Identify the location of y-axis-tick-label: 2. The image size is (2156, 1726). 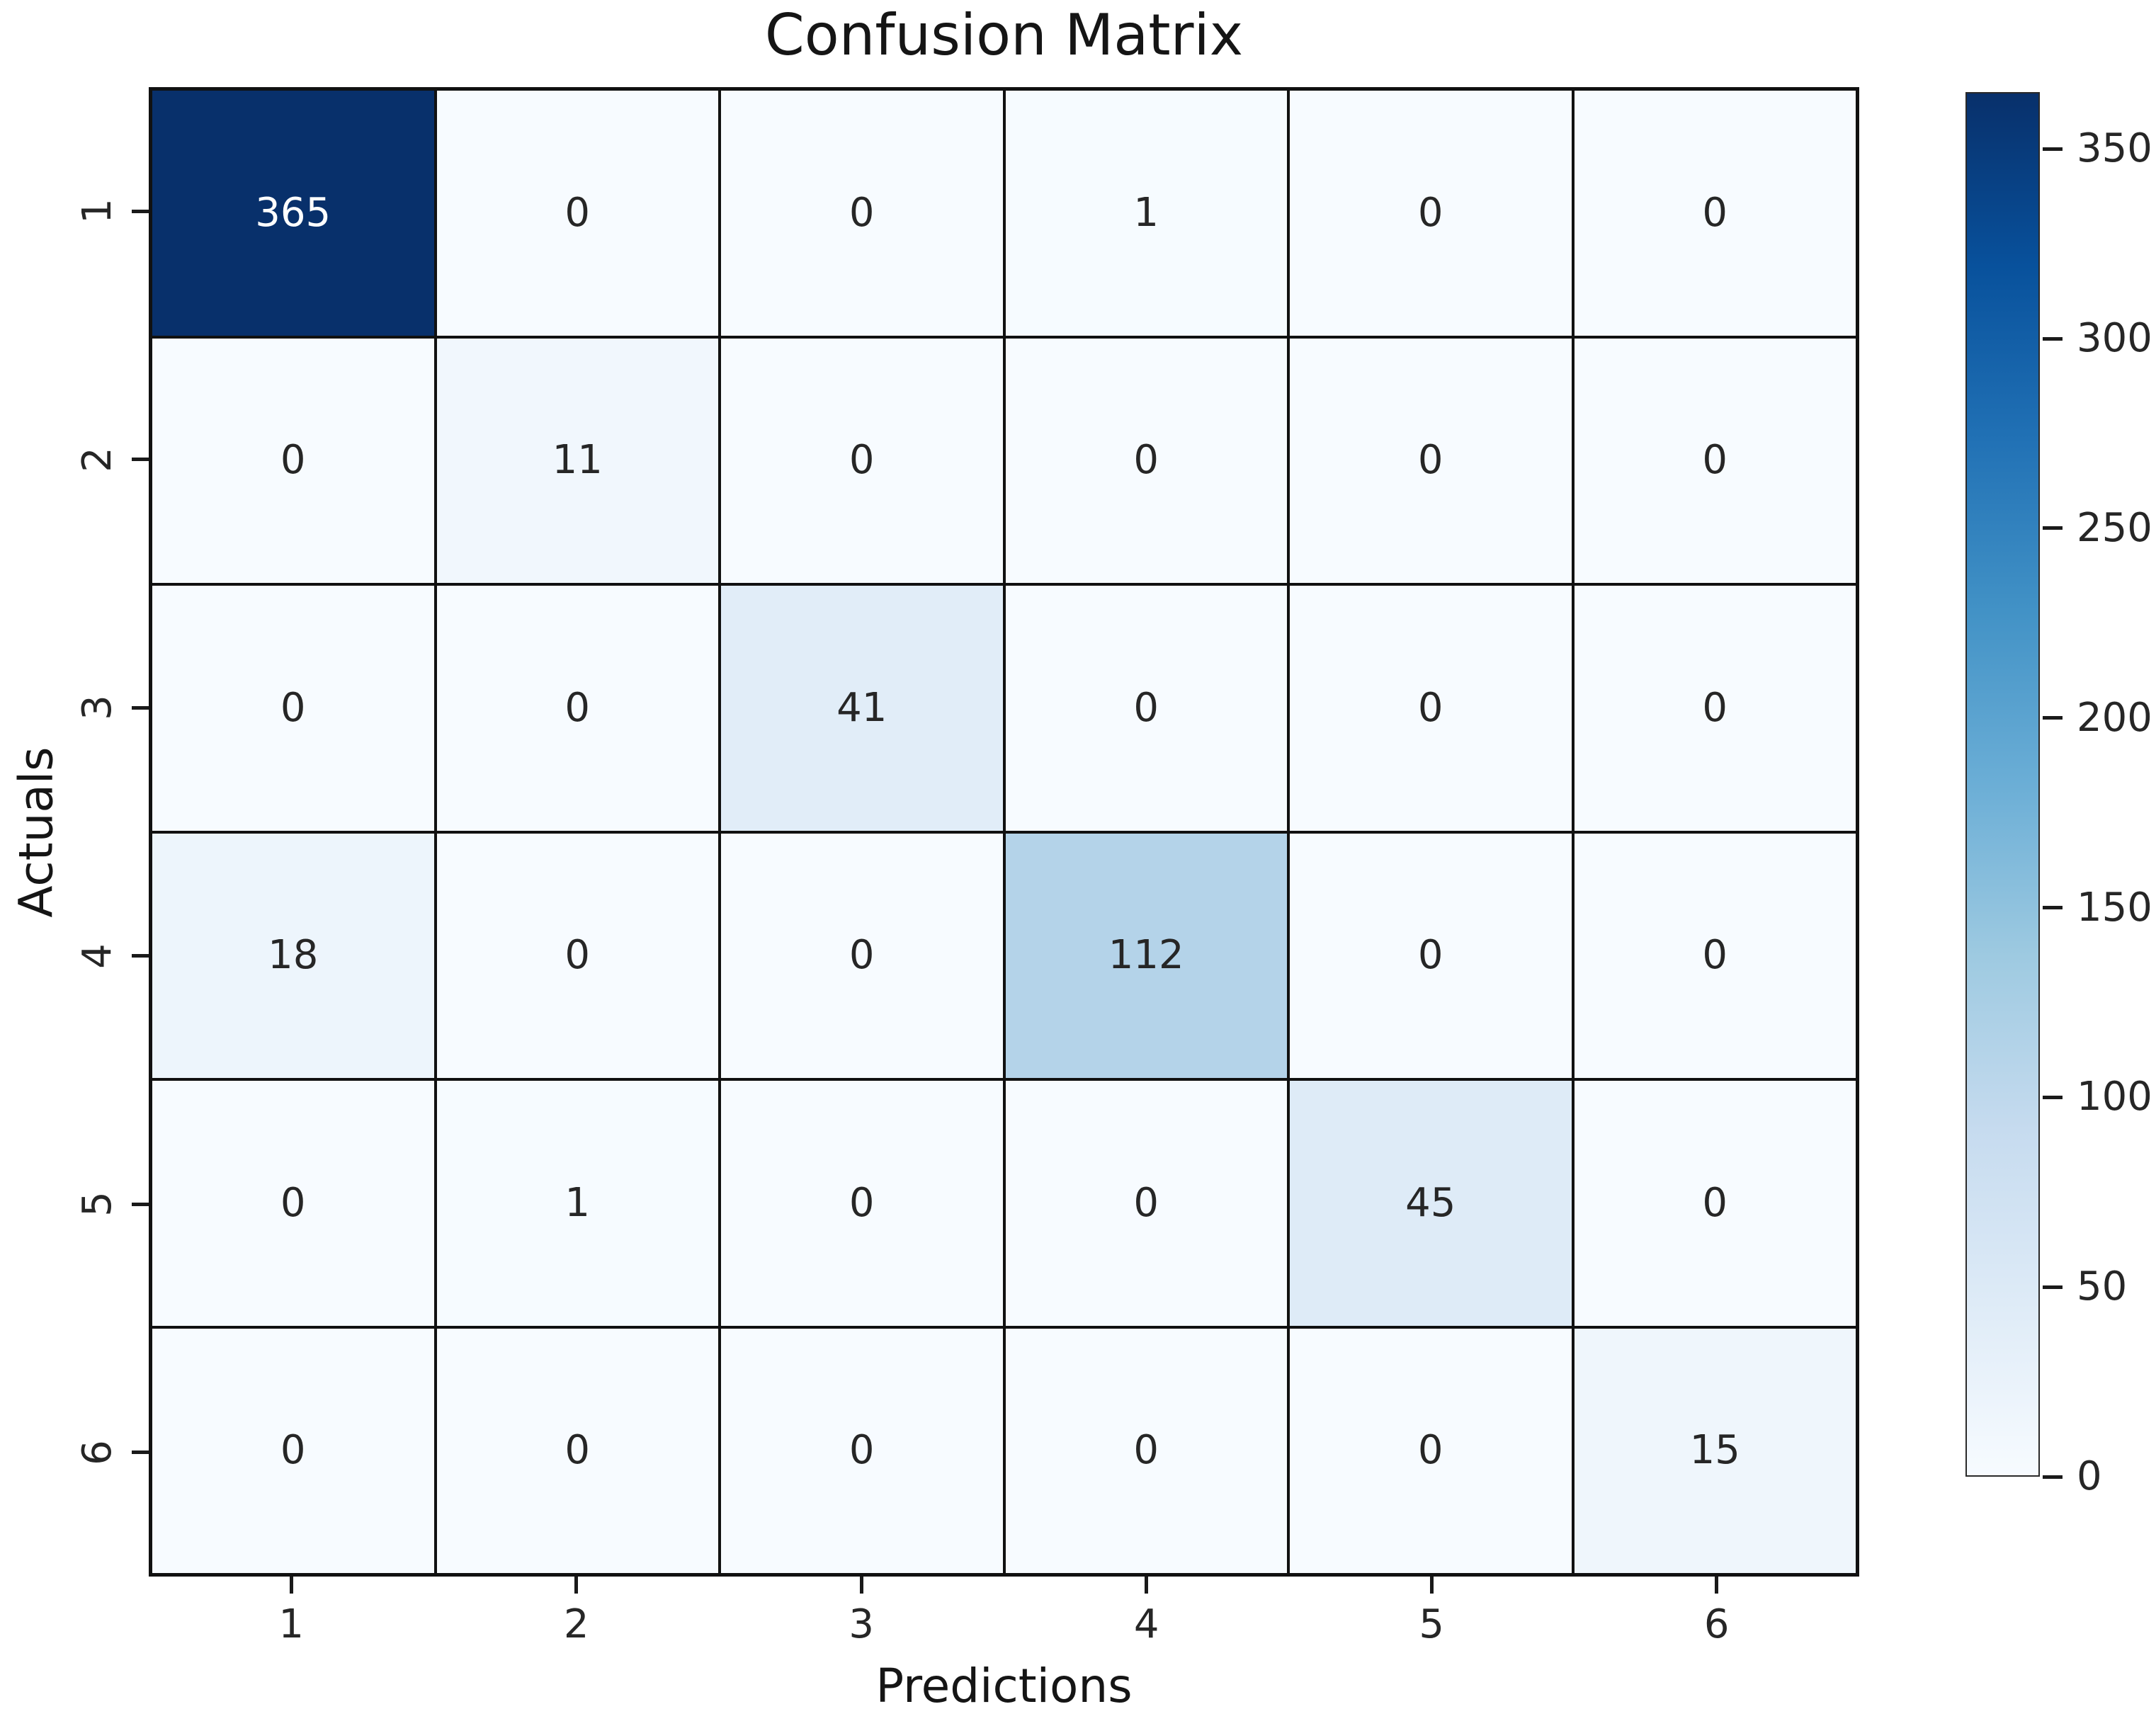
(97, 459).